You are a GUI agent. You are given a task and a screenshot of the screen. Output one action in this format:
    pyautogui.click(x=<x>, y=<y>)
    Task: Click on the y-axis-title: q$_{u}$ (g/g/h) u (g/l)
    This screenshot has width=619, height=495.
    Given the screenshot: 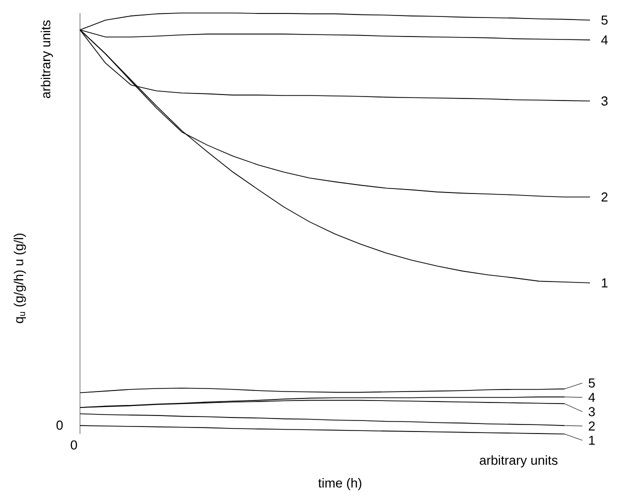 What is the action you would take?
    pyautogui.click(x=20, y=279)
    